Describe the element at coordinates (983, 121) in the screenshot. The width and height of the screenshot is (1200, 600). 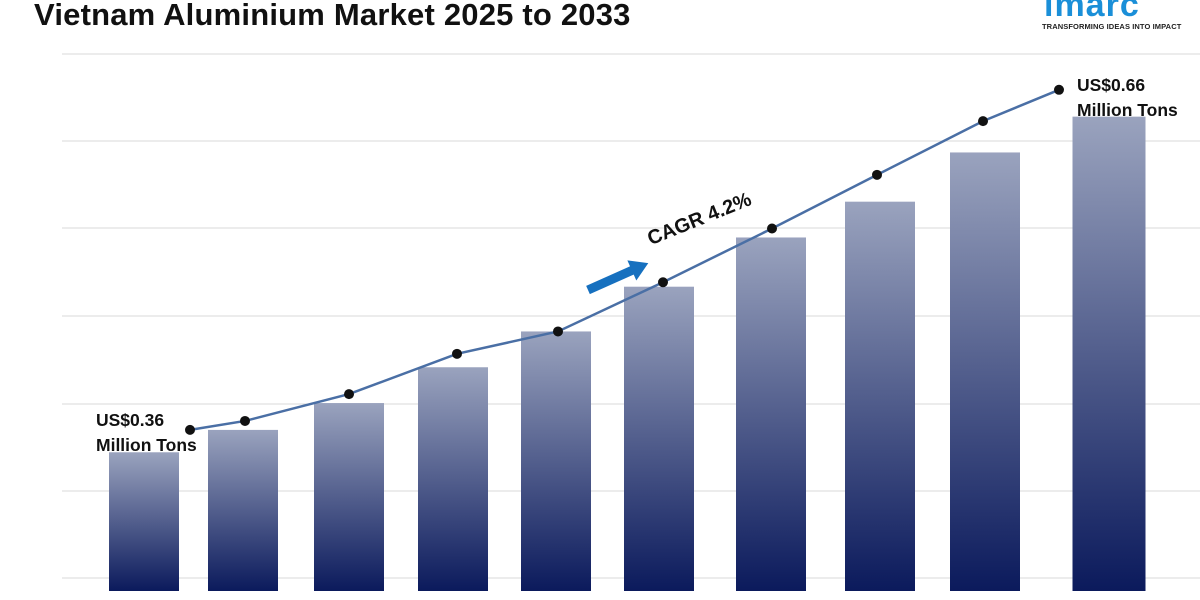
I see `trend-point-2033` at that location.